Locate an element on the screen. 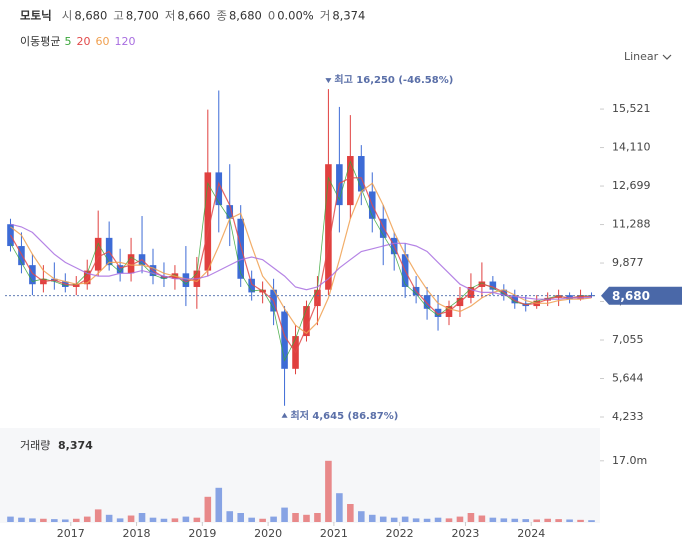  header-value: 8,660 is located at coordinates (193, 16).